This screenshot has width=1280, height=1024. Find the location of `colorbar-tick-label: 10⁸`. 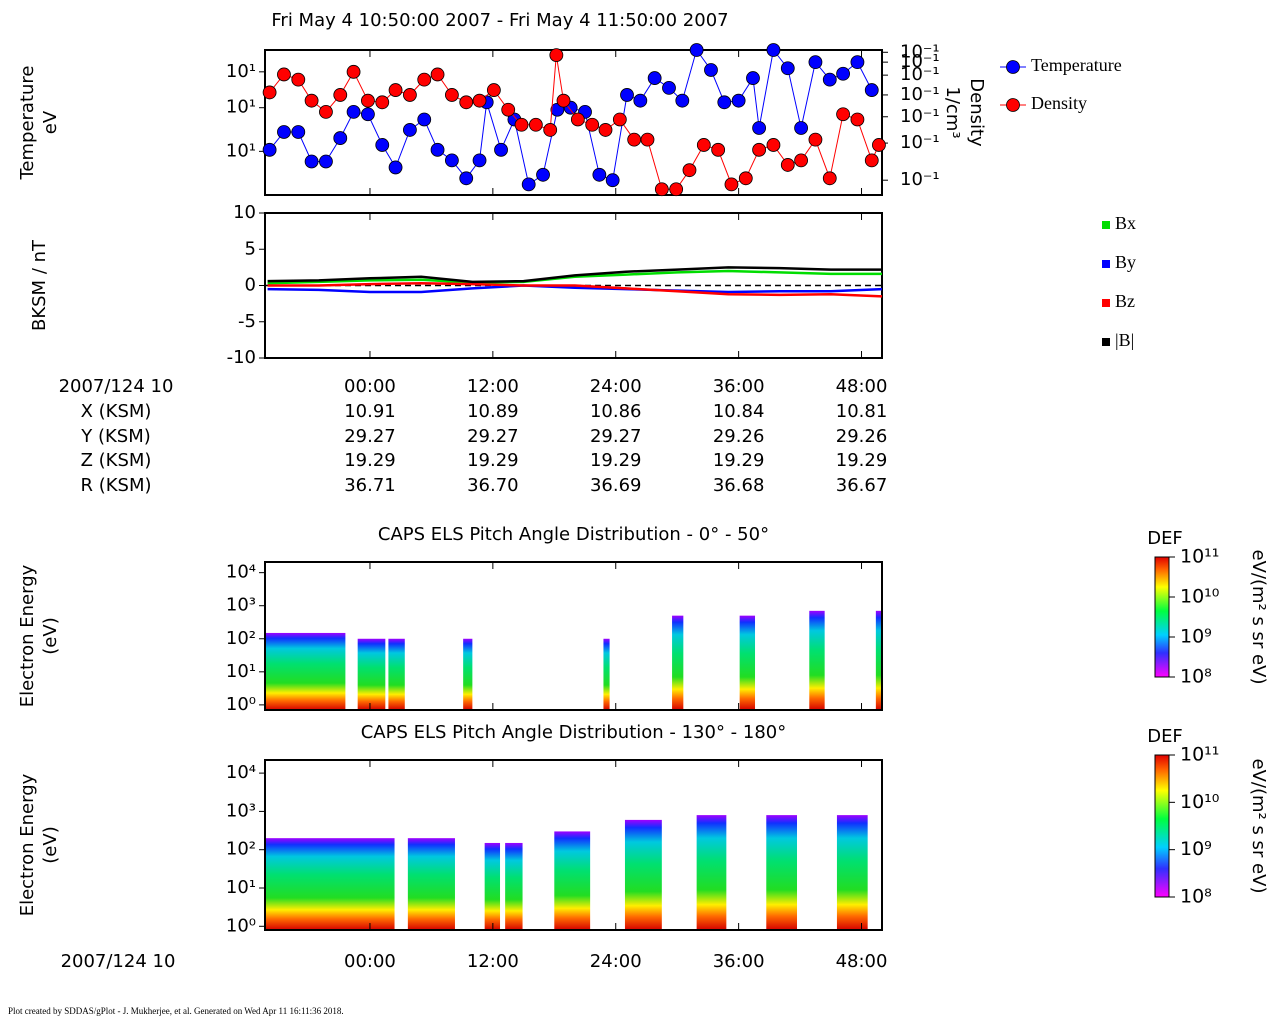

colorbar-tick-label: 10⁸ is located at coordinates (1196, 677).